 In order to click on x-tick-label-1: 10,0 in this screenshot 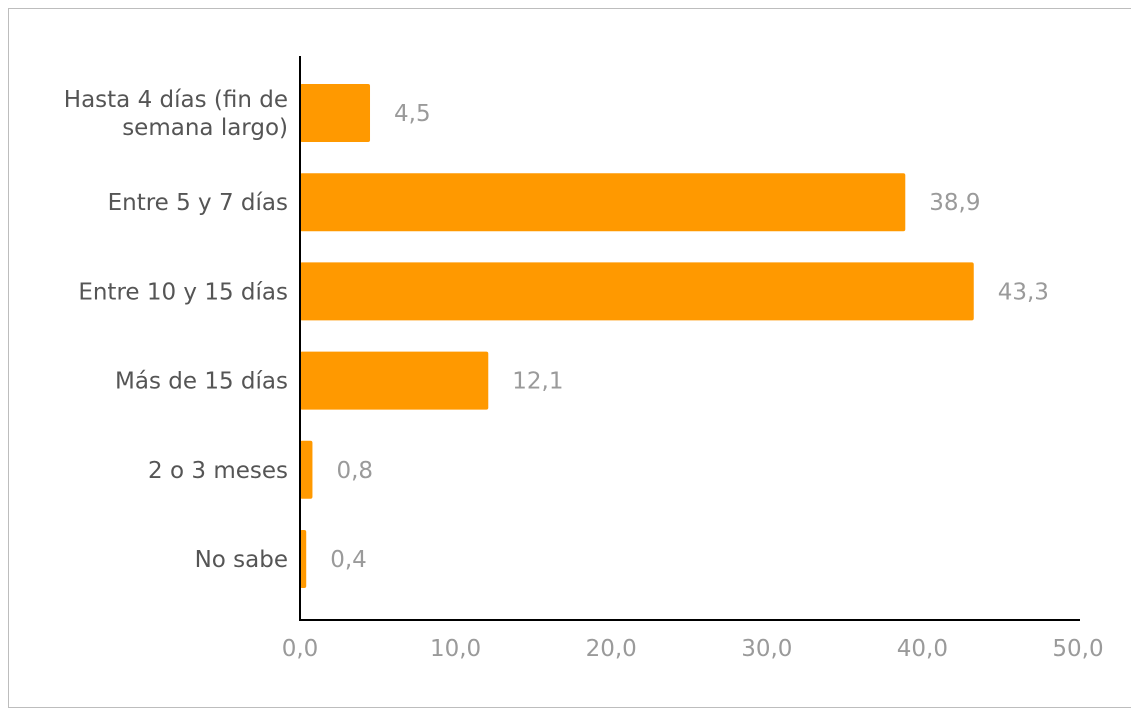, I will do `click(455, 649)`.